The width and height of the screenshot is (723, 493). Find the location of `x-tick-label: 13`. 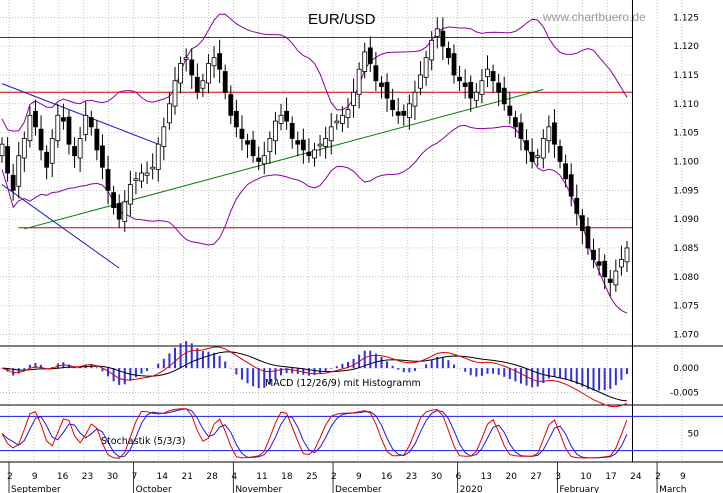

x-tick-label: 13 is located at coordinates (486, 477).